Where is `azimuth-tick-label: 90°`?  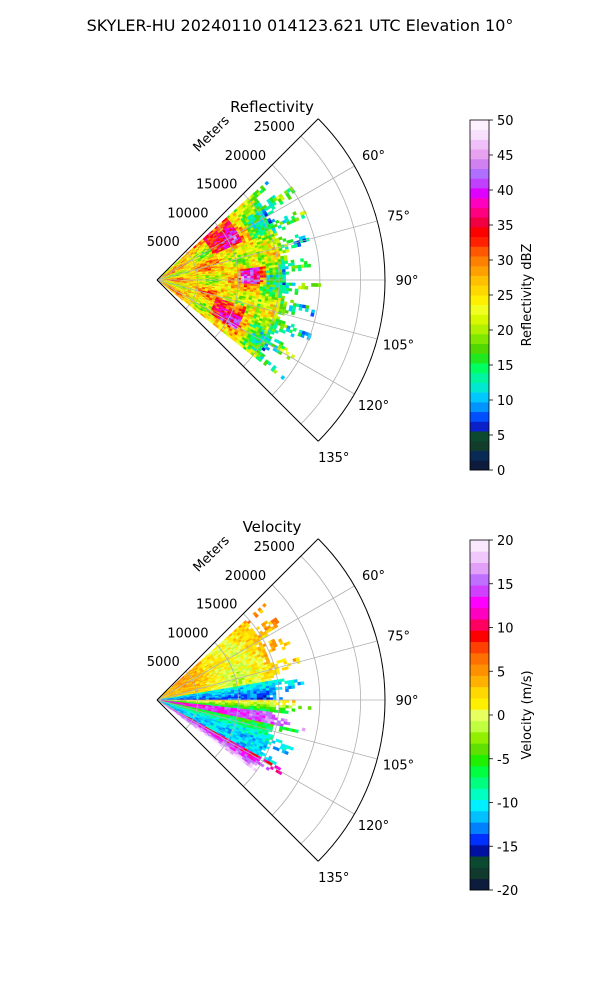 azimuth-tick-label: 90° is located at coordinates (406, 281).